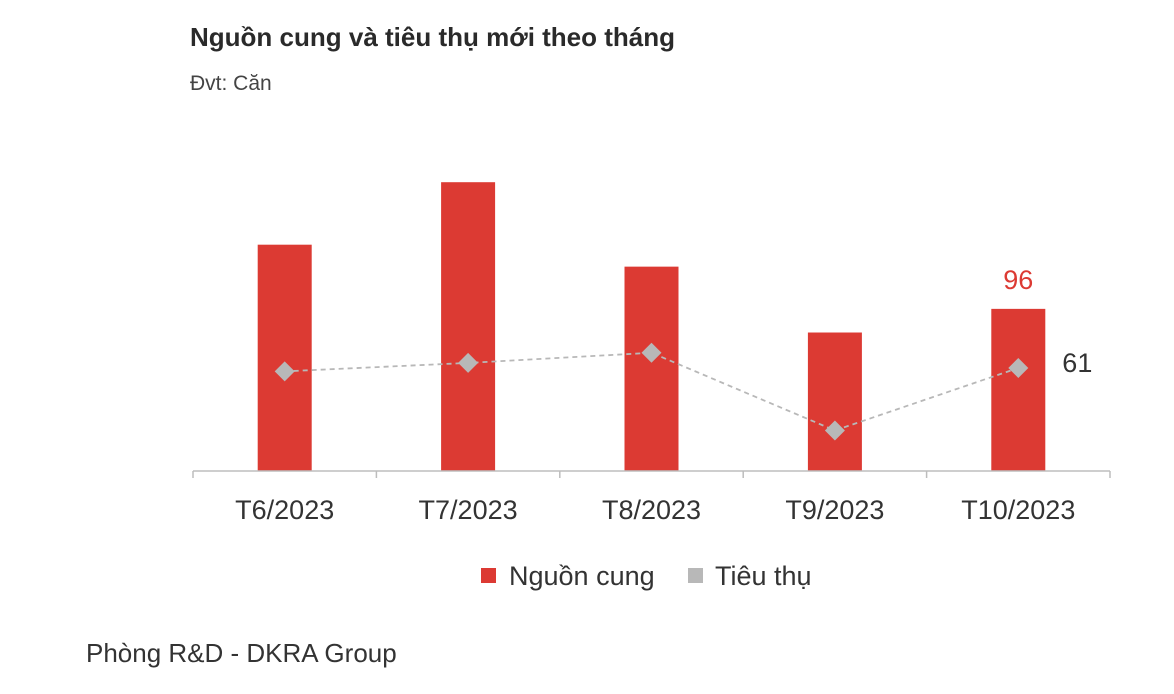 Image resolution: width=1174 pixels, height=694 pixels. What do you see at coordinates (1018, 510) in the screenshot?
I see `x-tick-label: T10/2023` at bounding box center [1018, 510].